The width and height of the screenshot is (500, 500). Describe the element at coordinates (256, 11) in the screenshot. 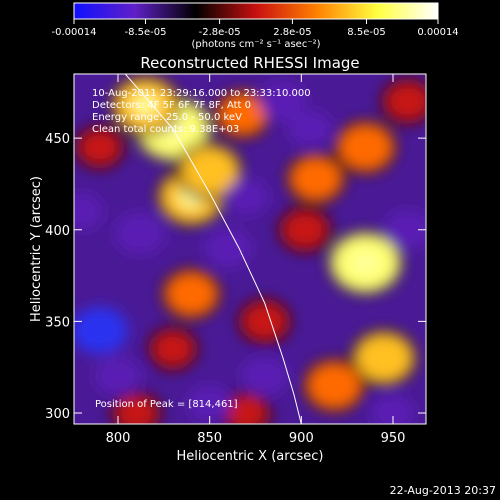

I see `colorbar` at that location.